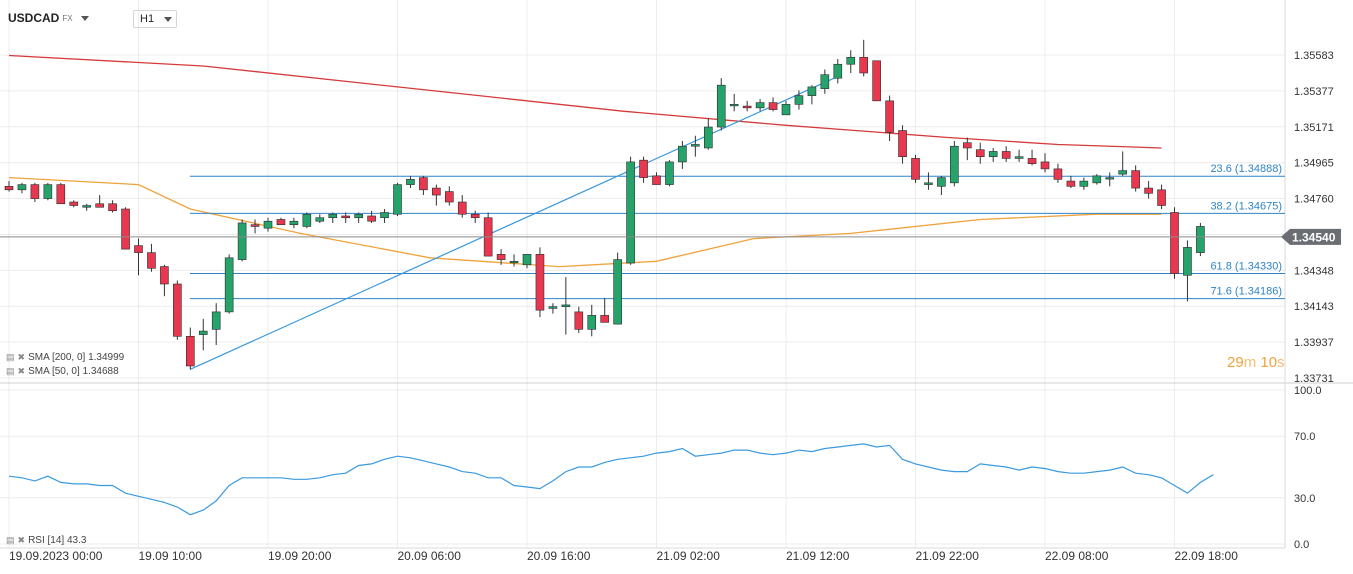 The image size is (1353, 574). What do you see at coordinates (1281, 362) in the screenshot?
I see `timer-seconds-unit: s` at bounding box center [1281, 362].